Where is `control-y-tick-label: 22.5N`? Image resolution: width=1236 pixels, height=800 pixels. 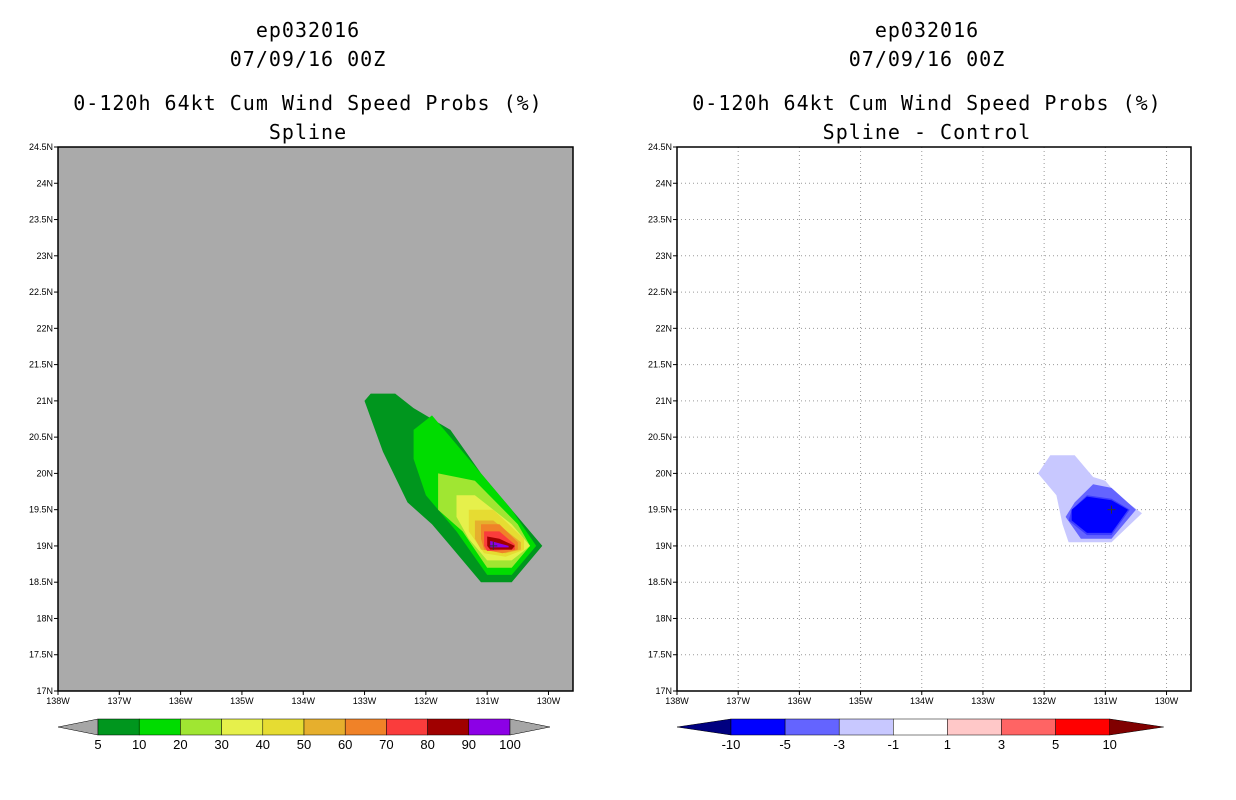
control-y-tick-label: 22.5N is located at coordinates (660, 292).